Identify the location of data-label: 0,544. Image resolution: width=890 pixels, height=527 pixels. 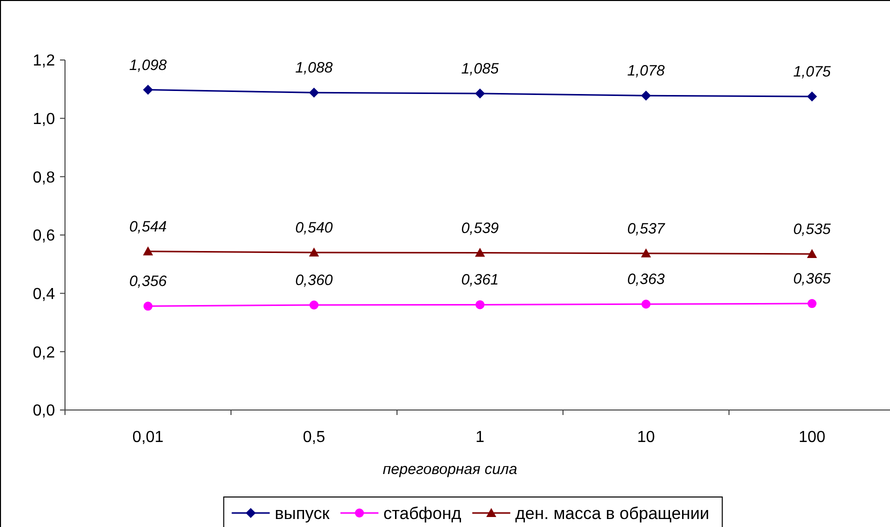
(148, 227).